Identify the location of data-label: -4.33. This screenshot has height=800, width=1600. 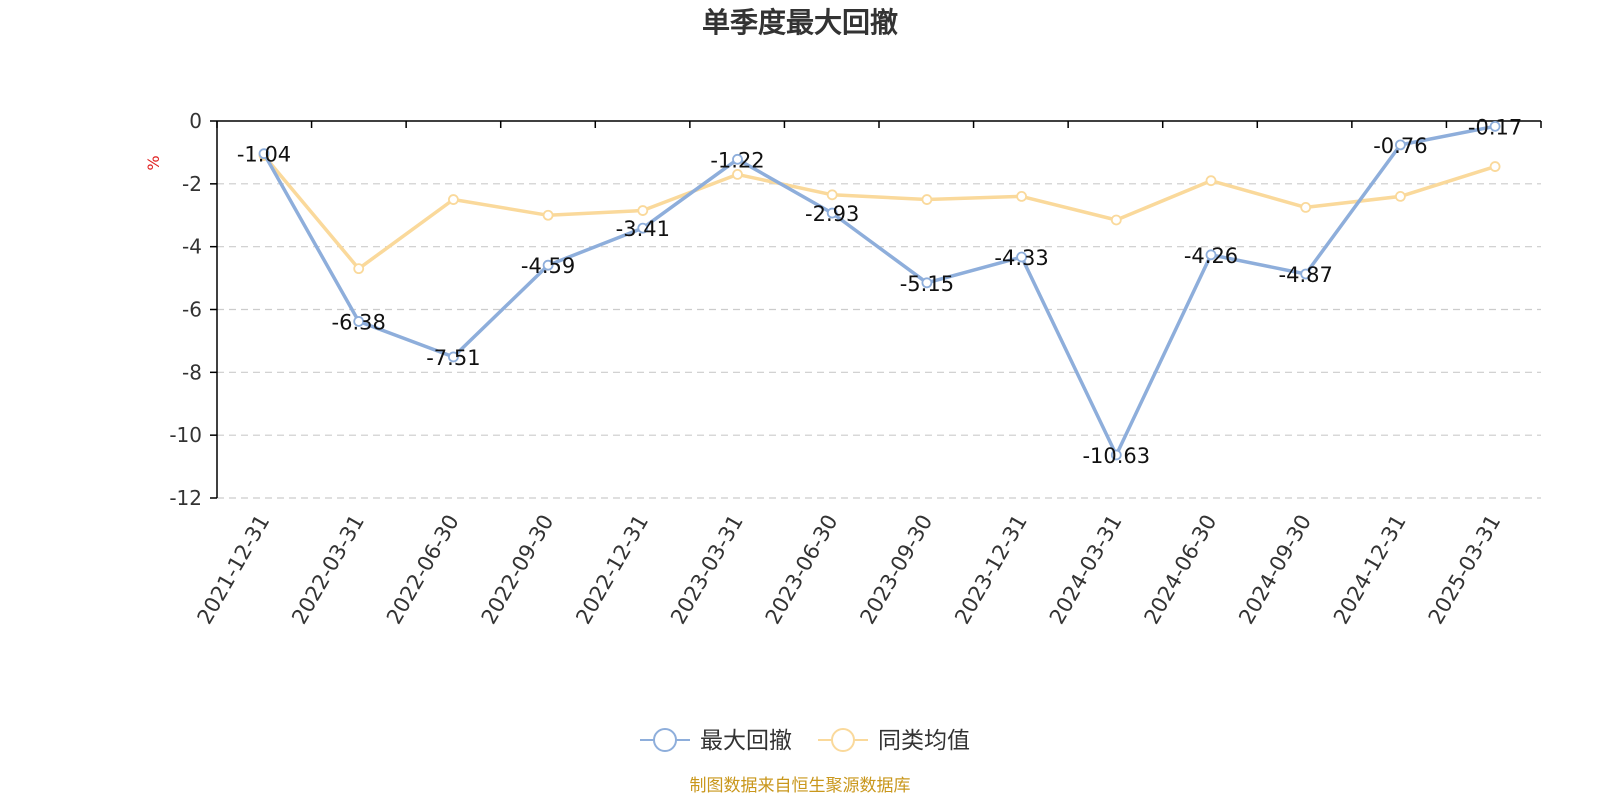
(1021, 258).